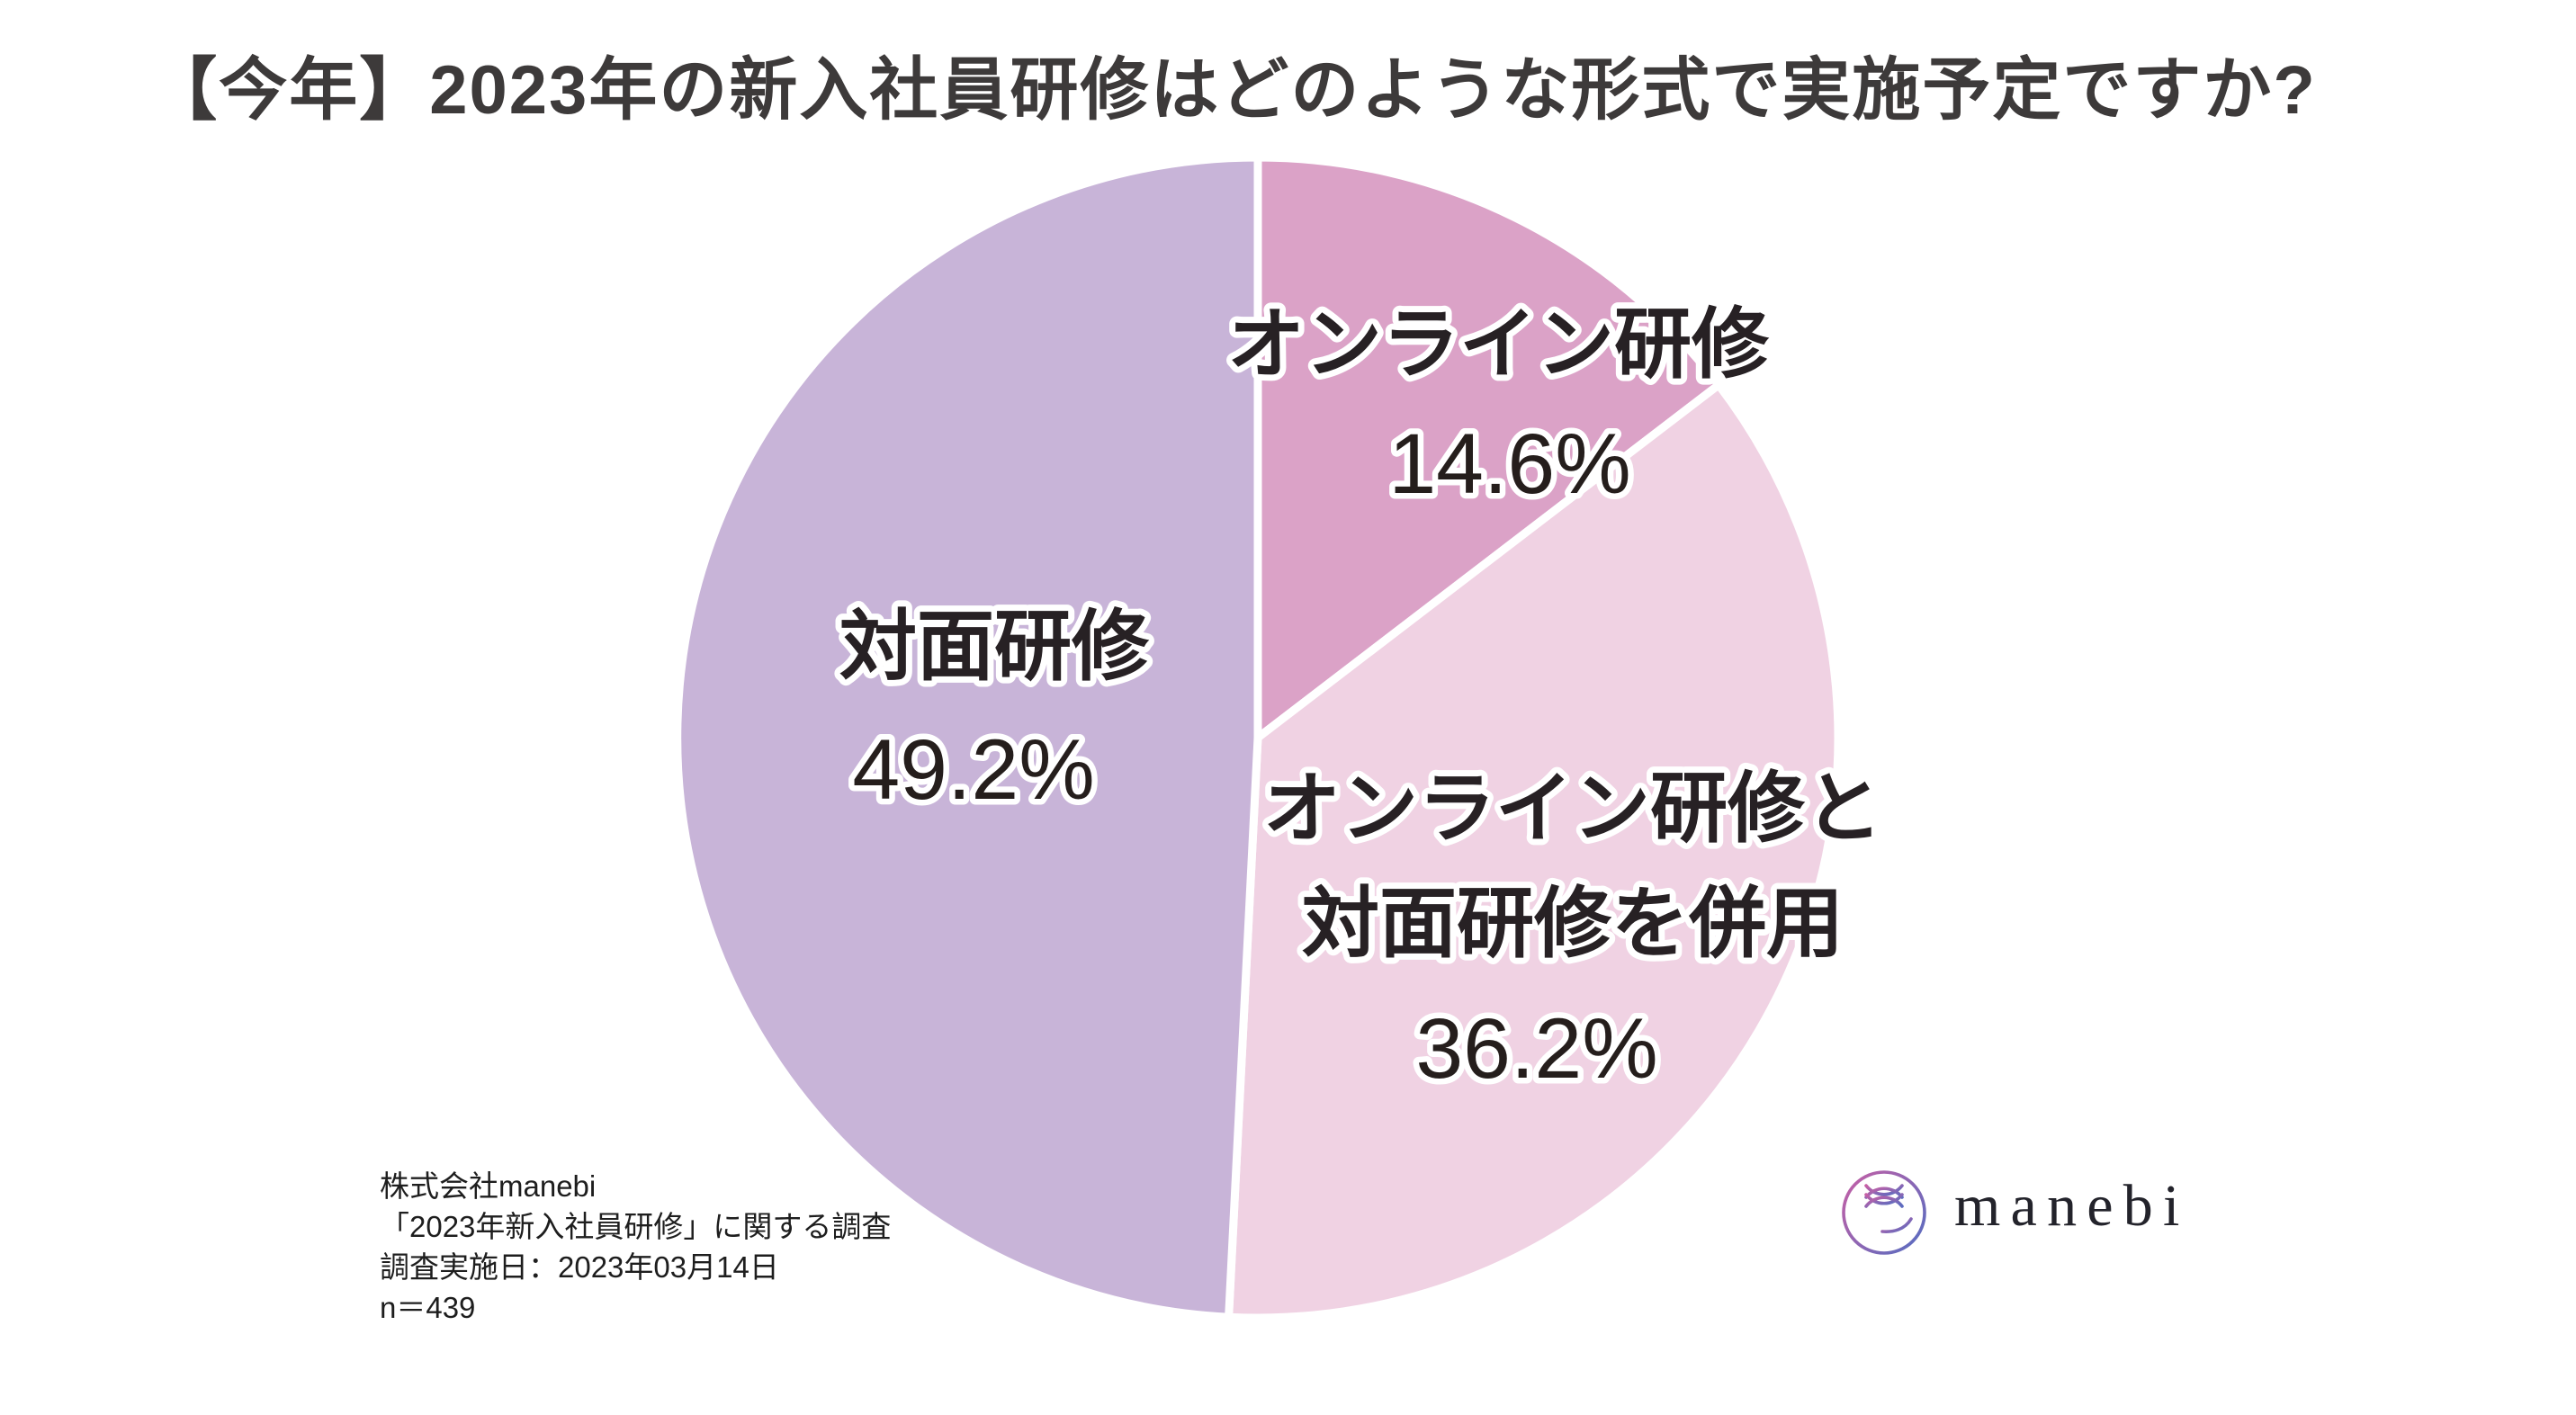 The width and height of the screenshot is (2576, 1415). What do you see at coordinates (1509, 464) in the screenshot?
I see `slice-pct-online: 14.6%` at bounding box center [1509, 464].